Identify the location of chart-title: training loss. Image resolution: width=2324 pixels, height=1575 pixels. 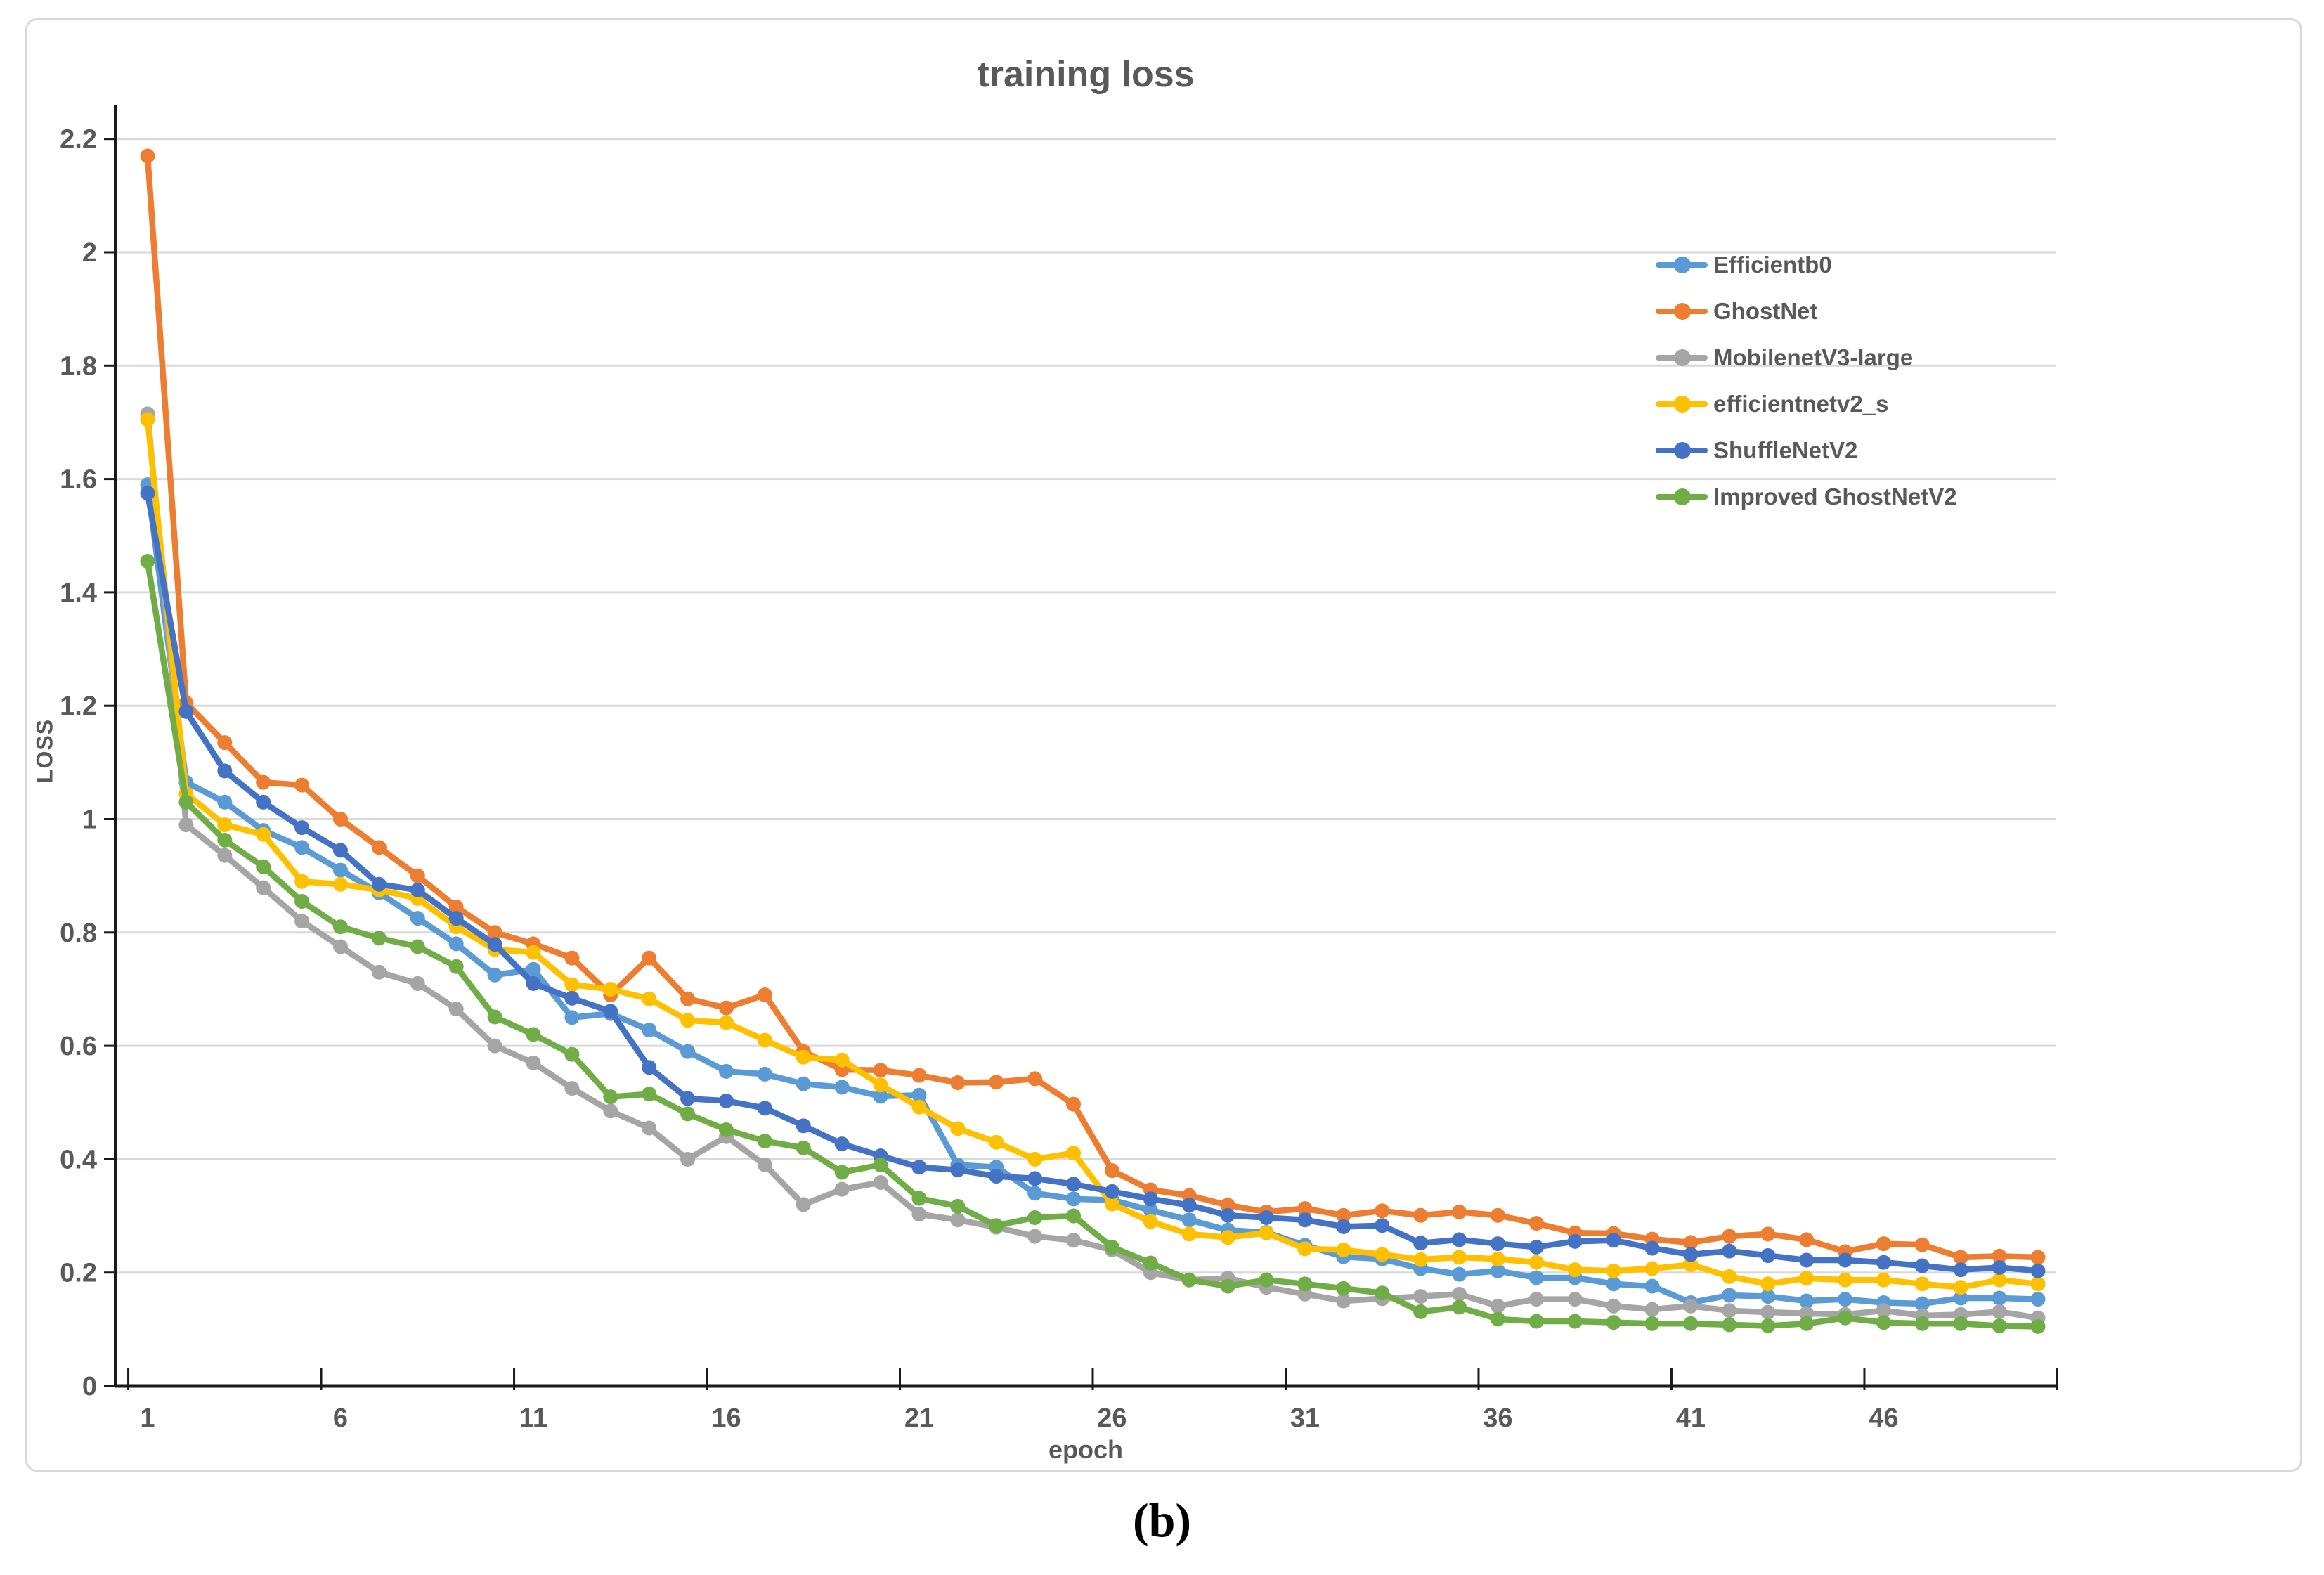
(1086, 74).